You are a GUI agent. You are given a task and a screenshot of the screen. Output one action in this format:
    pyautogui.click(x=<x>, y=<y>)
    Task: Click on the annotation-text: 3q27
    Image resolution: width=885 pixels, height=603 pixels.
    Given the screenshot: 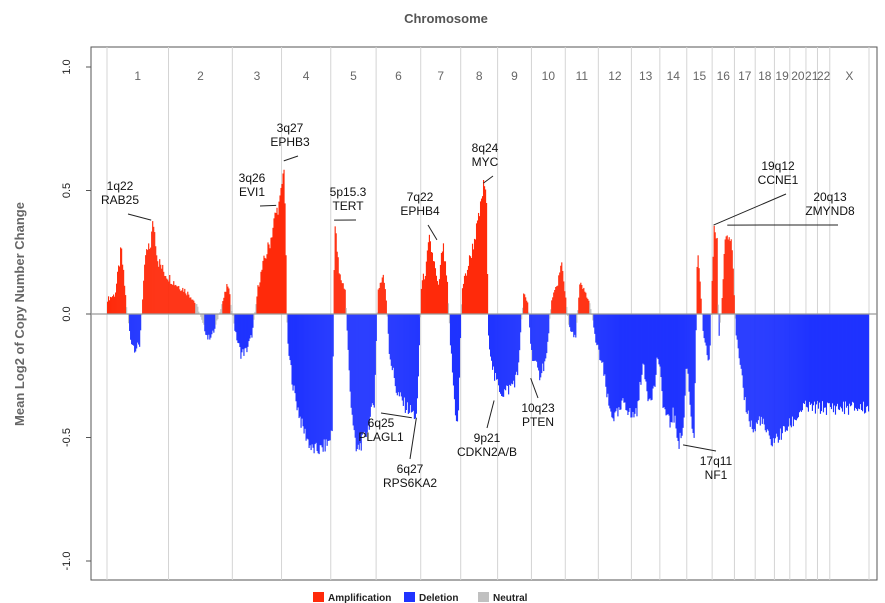 What is the action you would take?
    pyautogui.click(x=290, y=128)
    